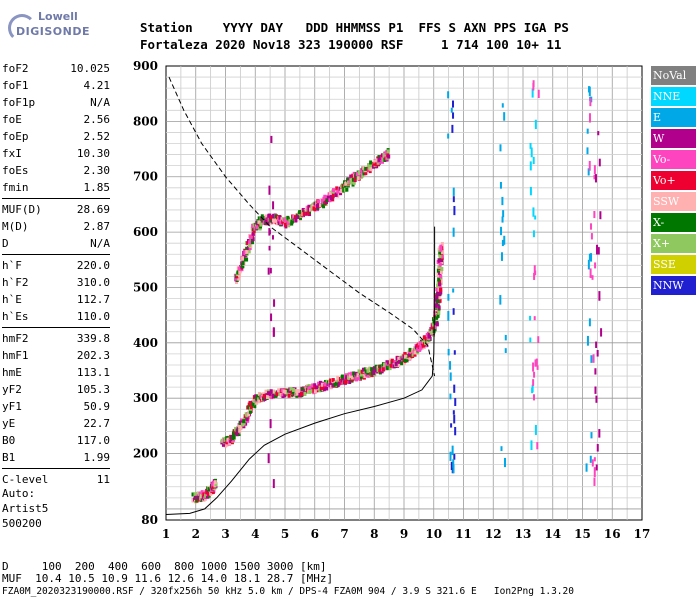 The width and height of the screenshot is (700, 600). I want to click on parameter-value: 1.85, so click(97, 187).